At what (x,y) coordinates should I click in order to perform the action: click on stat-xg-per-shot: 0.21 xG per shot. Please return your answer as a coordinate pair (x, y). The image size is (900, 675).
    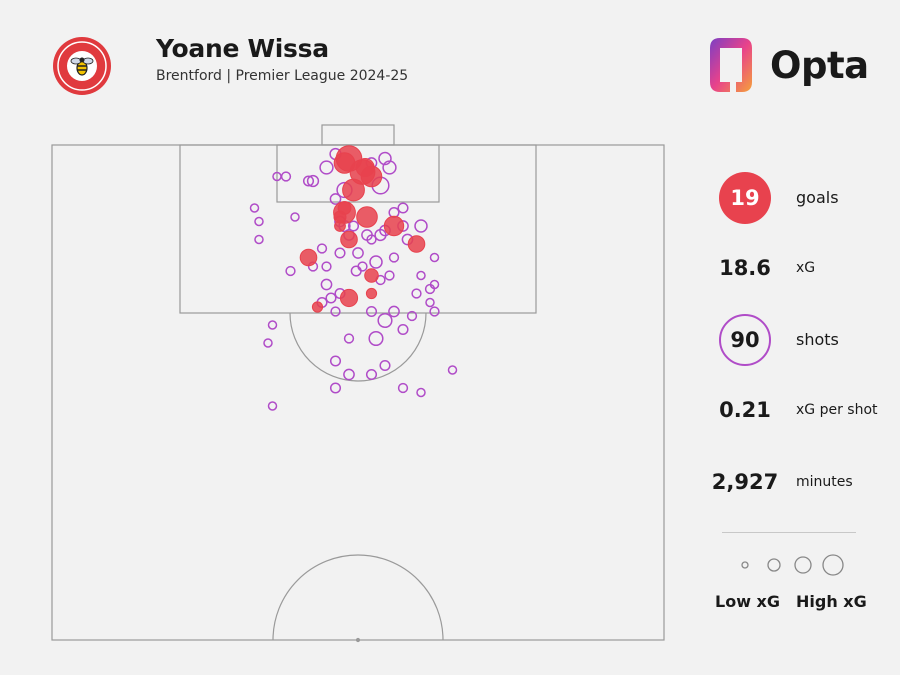
    Looking at the image, I should click on (800, 414).